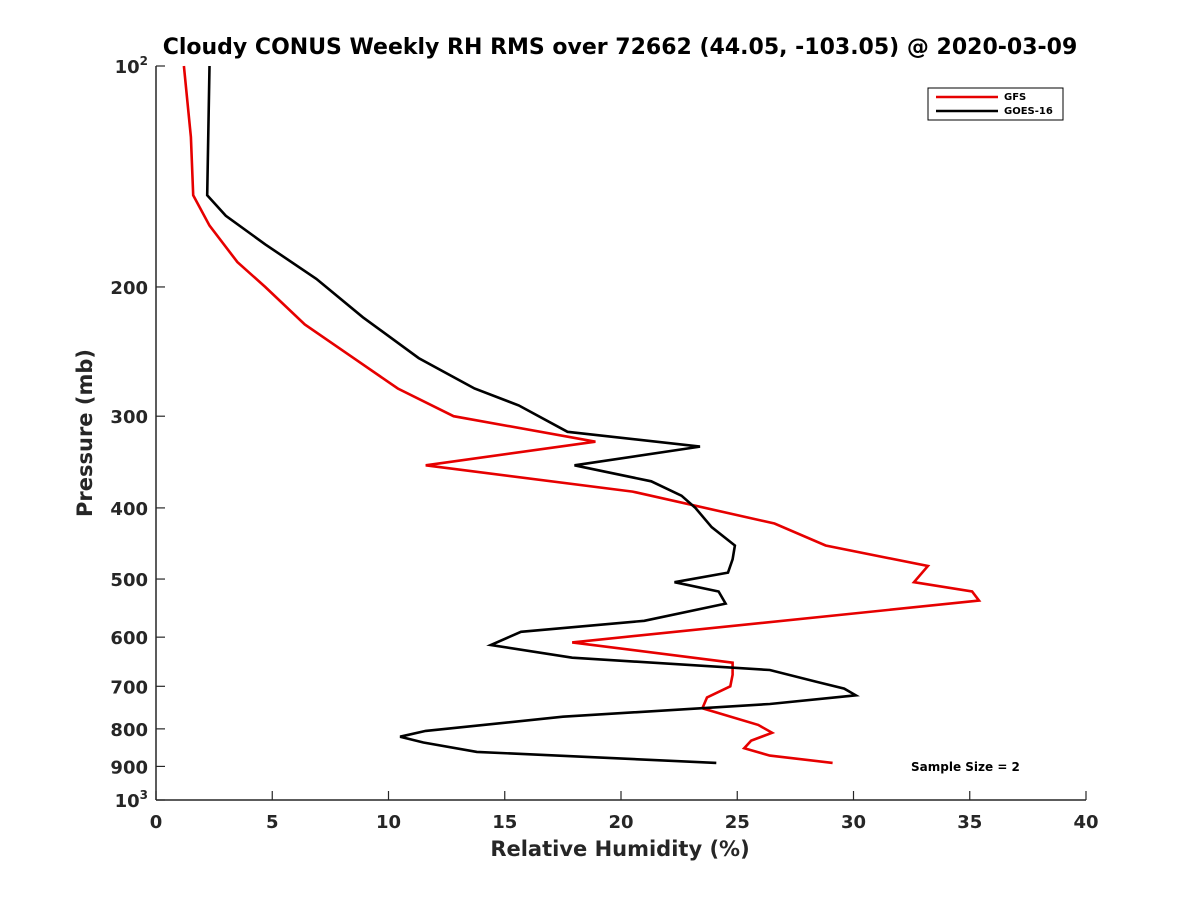  What do you see at coordinates (129, 509) in the screenshot?
I see `y-tick-label: 400` at bounding box center [129, 509].